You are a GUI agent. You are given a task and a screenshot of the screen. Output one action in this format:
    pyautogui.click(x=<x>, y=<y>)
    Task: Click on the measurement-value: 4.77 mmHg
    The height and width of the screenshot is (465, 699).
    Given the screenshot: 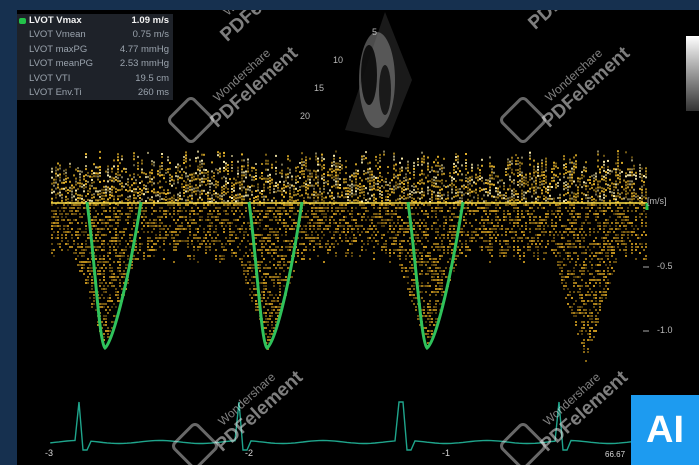 What is the action you would take?
    pyautogui.click(x=144, y=49)
    